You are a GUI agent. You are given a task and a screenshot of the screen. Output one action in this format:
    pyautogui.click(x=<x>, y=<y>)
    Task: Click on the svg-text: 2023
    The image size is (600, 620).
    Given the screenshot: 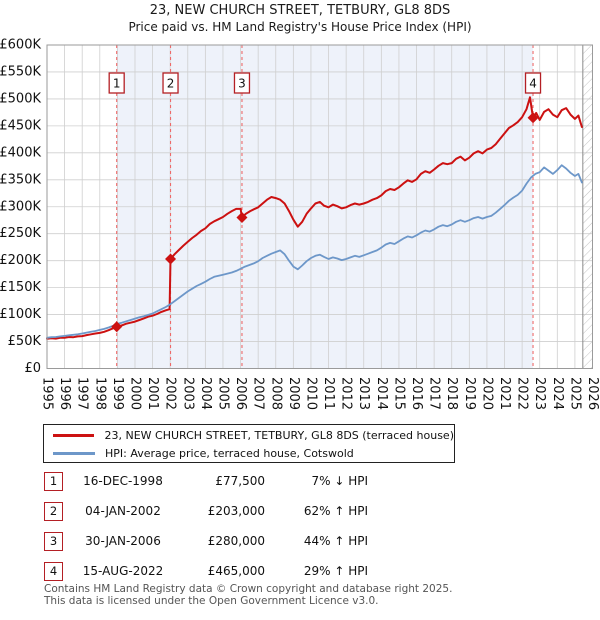 What is the action you would take?
    pyautogui.click(x=539, y=393)
    